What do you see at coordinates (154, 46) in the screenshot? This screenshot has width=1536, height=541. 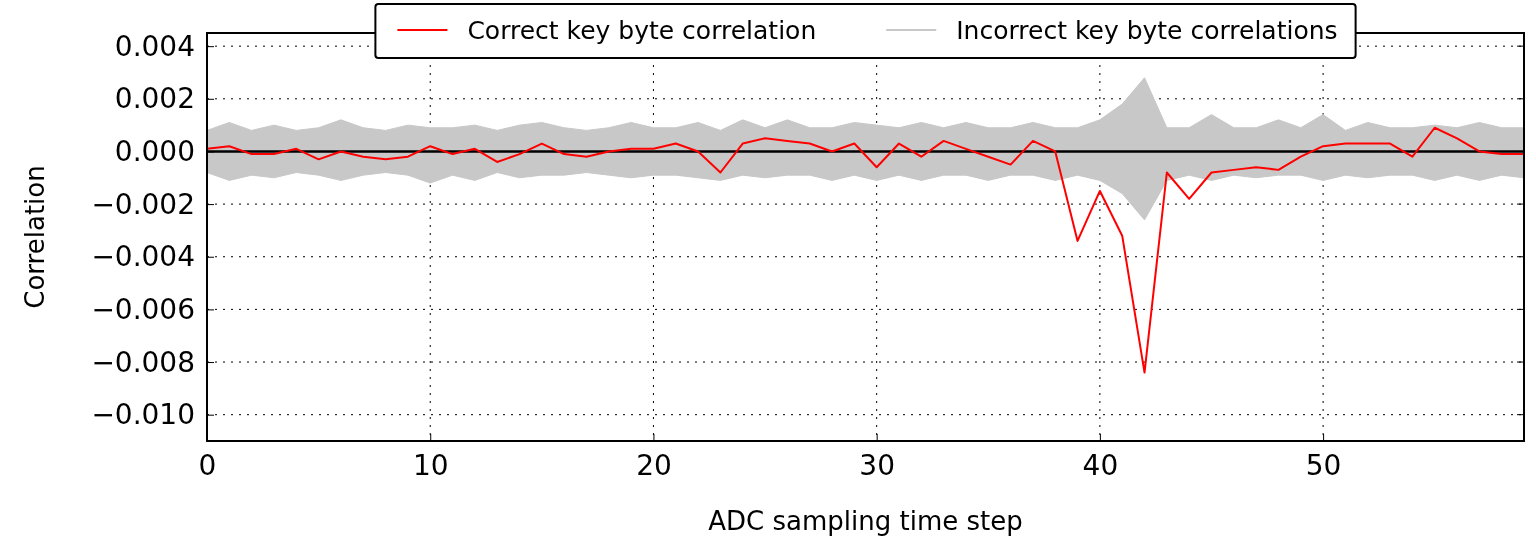 I see `y-tick-label: 0.004` at bounding box center [154, 46].